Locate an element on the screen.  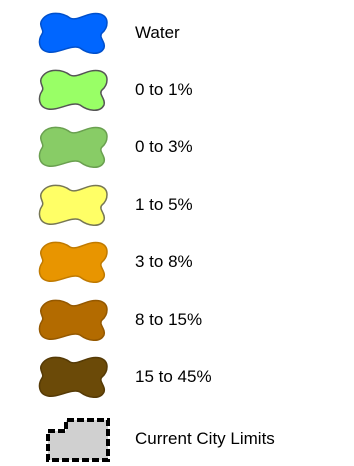
legend-label: 15 to 45% is located at coordinates (173, 376).